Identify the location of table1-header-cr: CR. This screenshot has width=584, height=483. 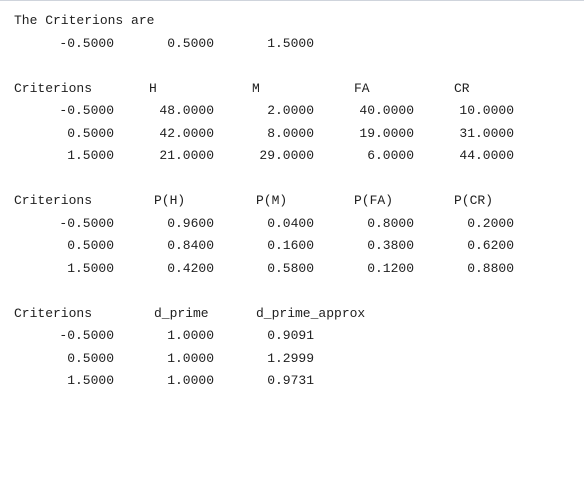
(462, 88).